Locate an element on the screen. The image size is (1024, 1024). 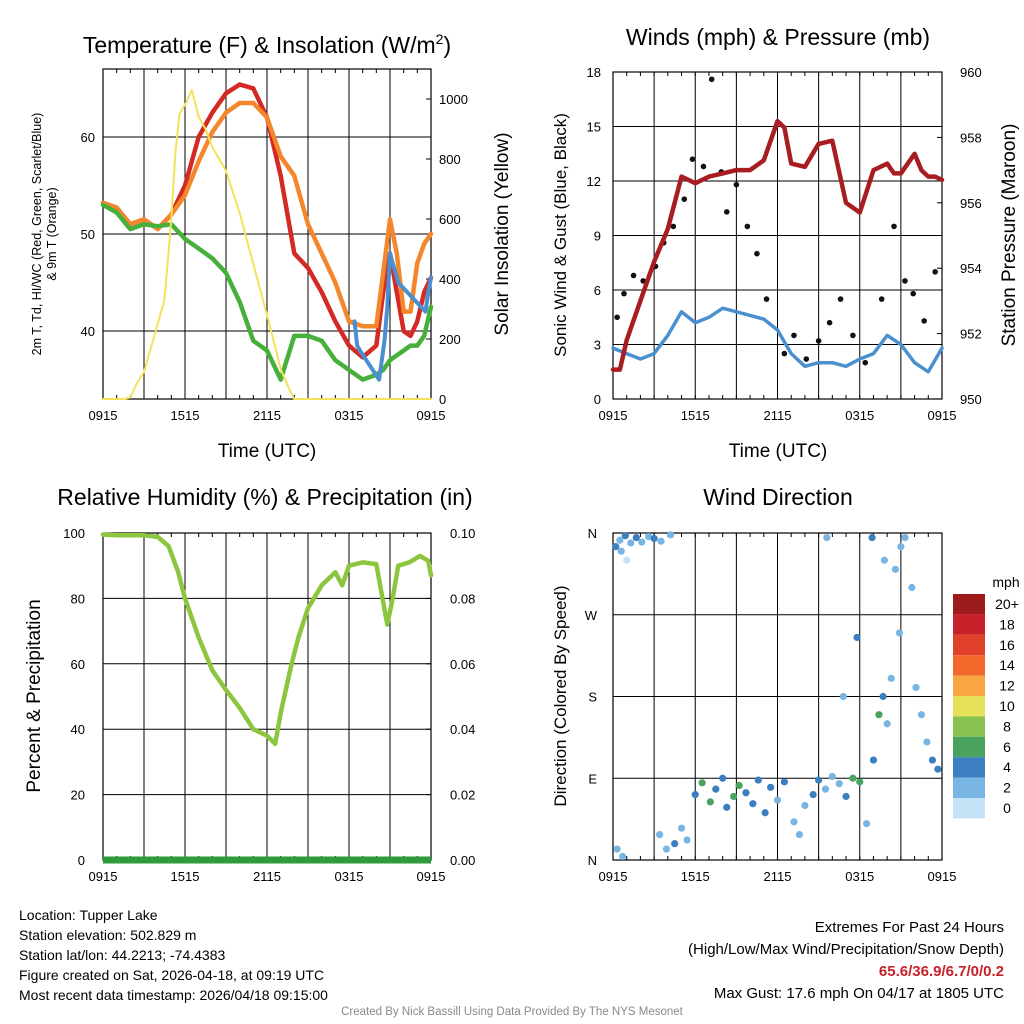
y-left-tick-label: 12 is located at coordinates (594, 181).